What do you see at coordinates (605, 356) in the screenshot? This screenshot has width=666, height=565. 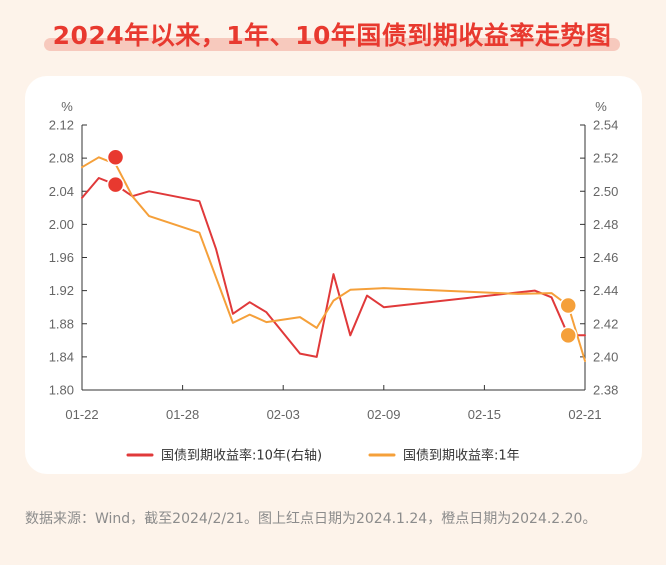 I see `right-tick-label: 2.40` at bounding box center [605, 356].